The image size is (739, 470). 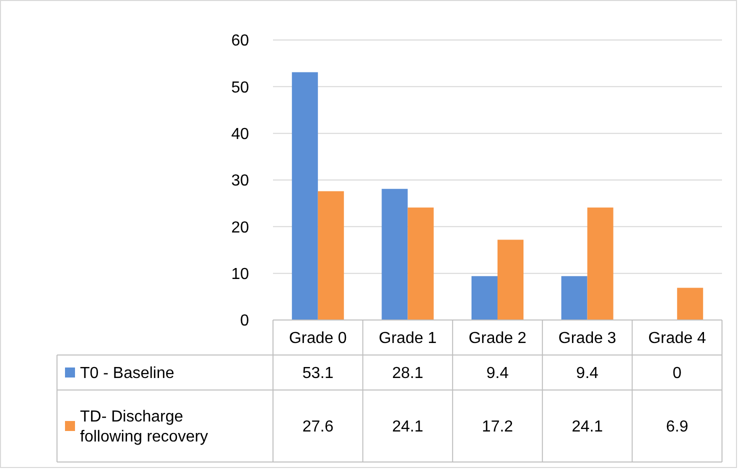 What do you see at coordinates (240, 274) in the screenshot?
I see `y-tick-label: 10` at bounding box center [240, 274].